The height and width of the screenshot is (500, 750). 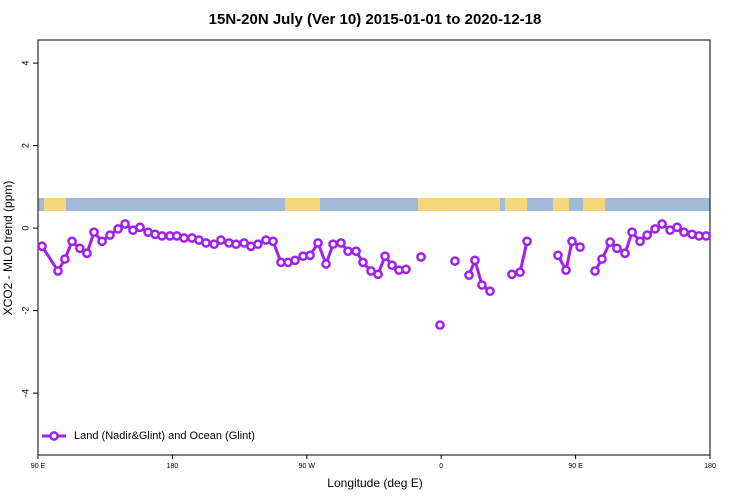 I want to click on y-tick-label: 4, so click(x=25, y=63).